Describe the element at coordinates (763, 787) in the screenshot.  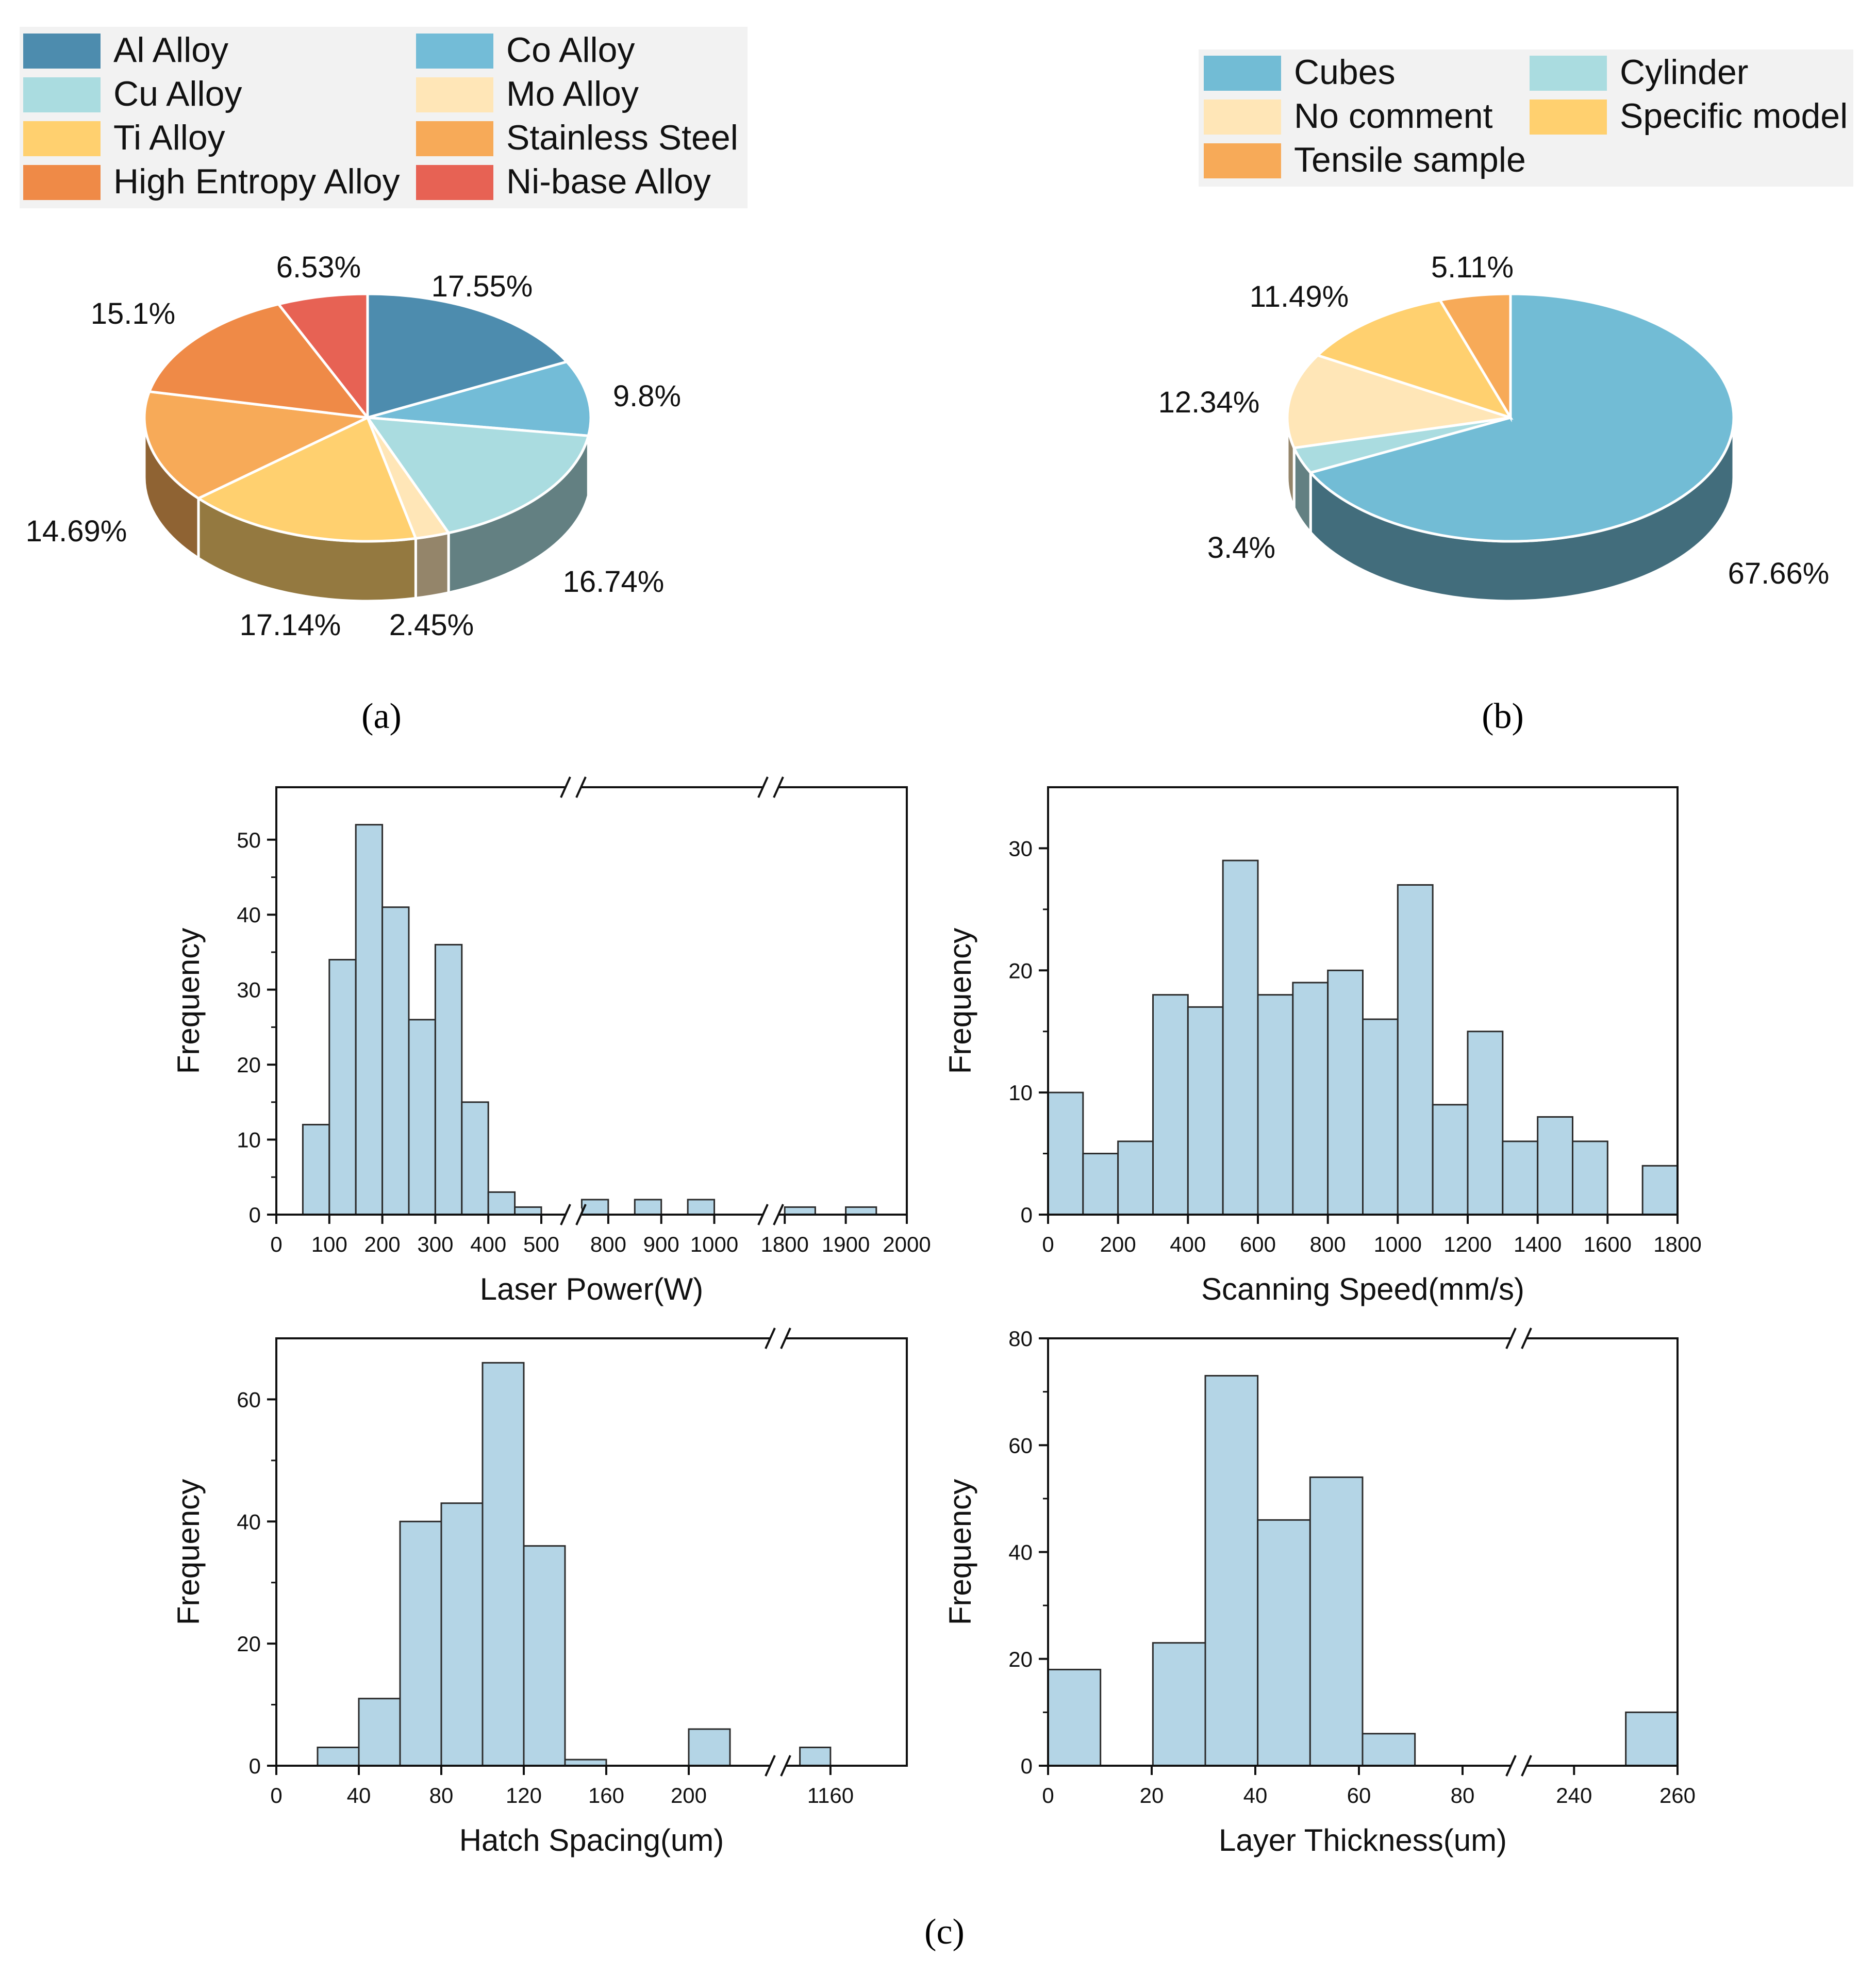
I see `axis-break-mark-c1-1-0a` at that location.